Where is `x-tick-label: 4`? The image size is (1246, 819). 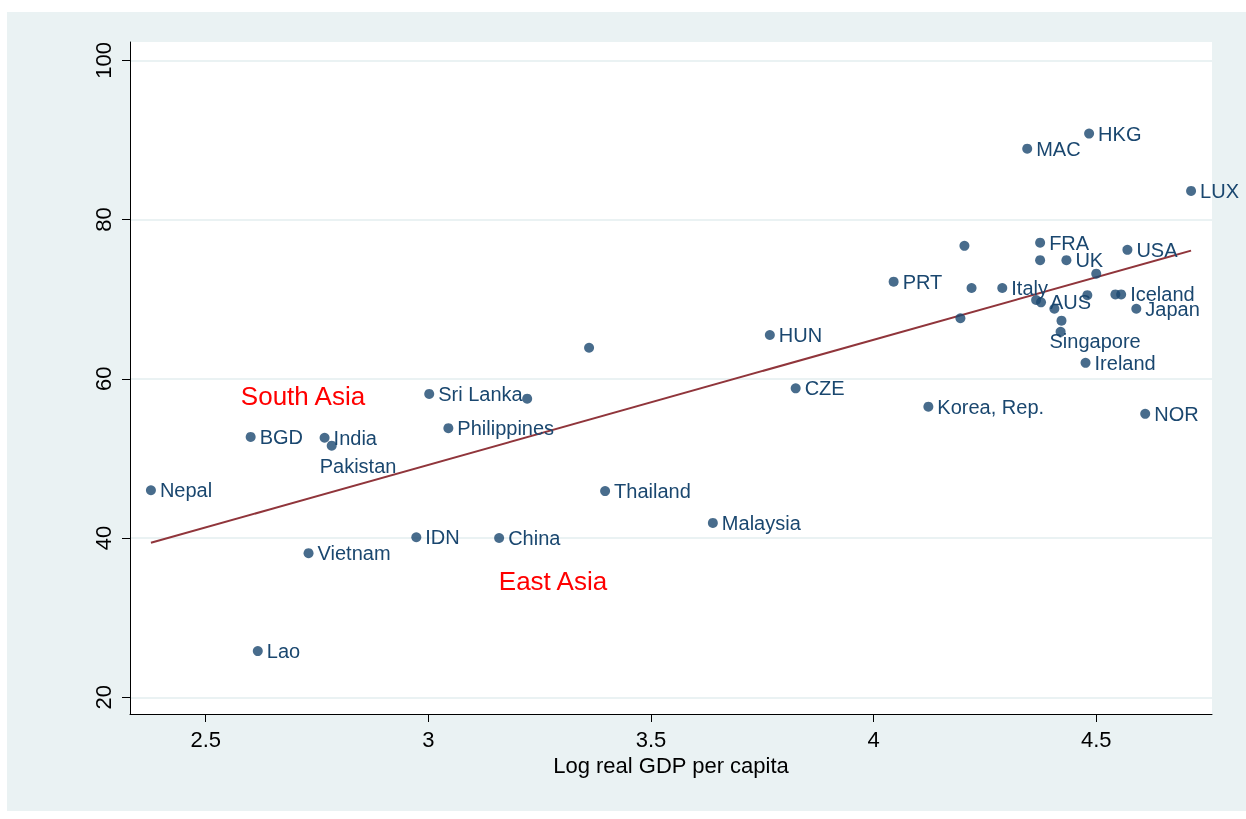
x-tick-label: 4 is located at coordinates (873, 739).